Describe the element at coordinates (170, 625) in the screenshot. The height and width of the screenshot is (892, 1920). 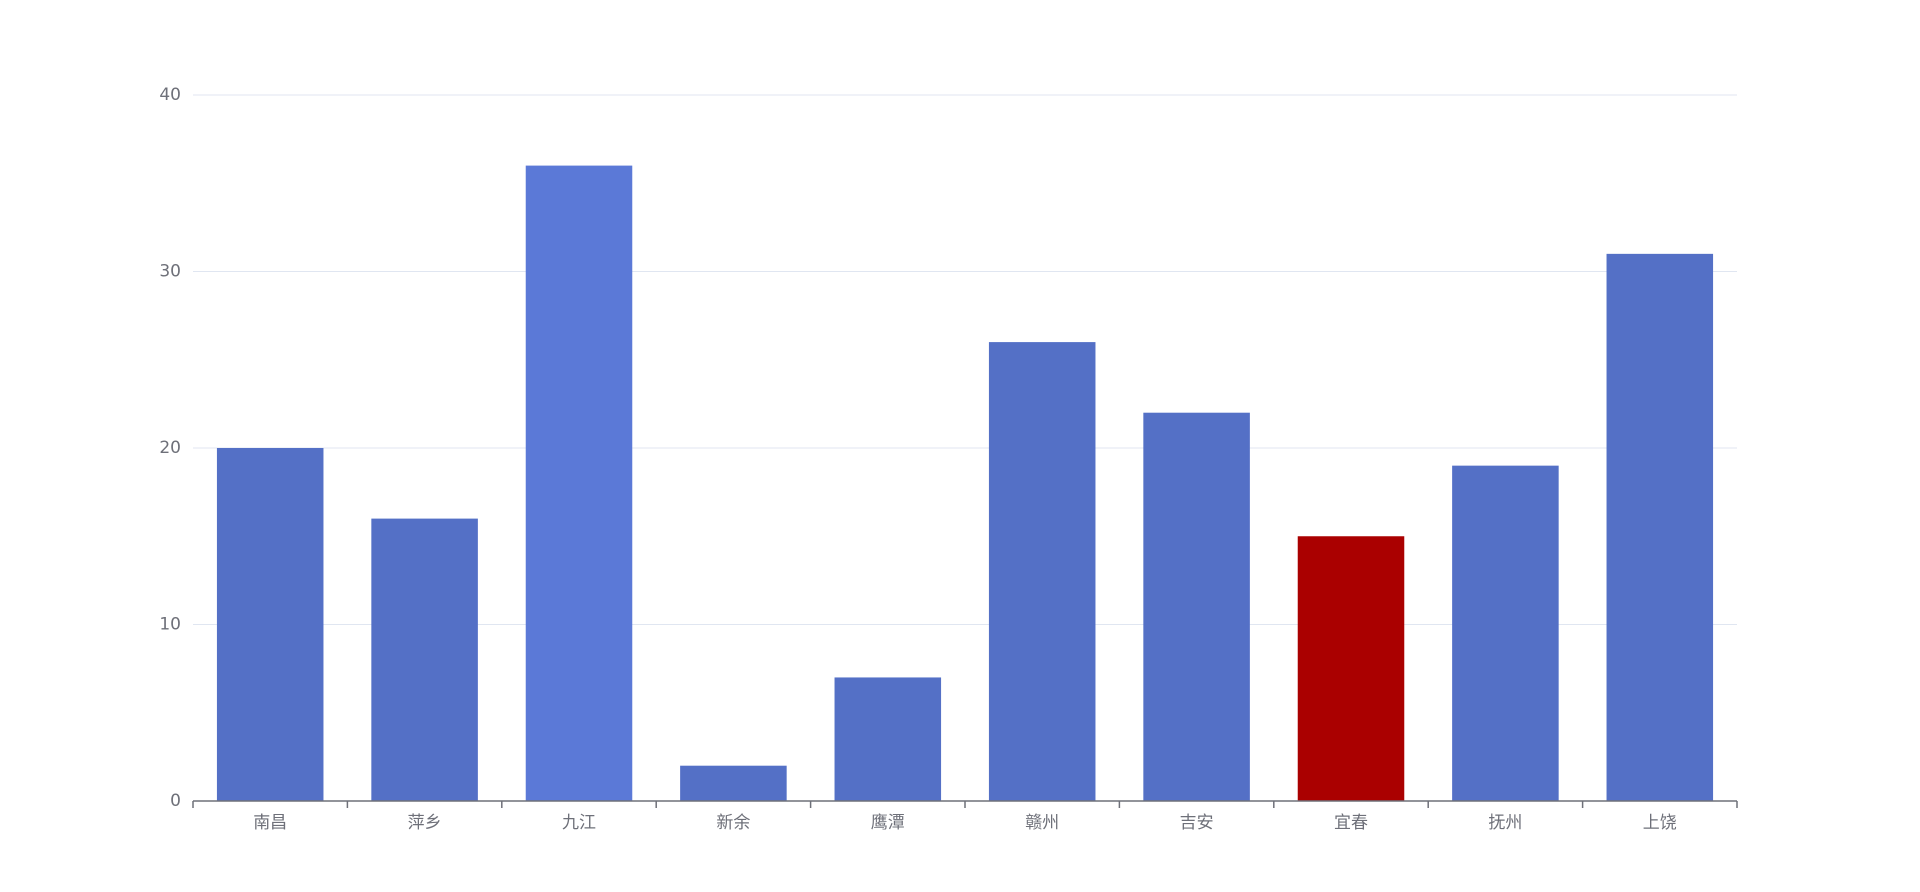
I see `y-tick-label: 10` at that location.